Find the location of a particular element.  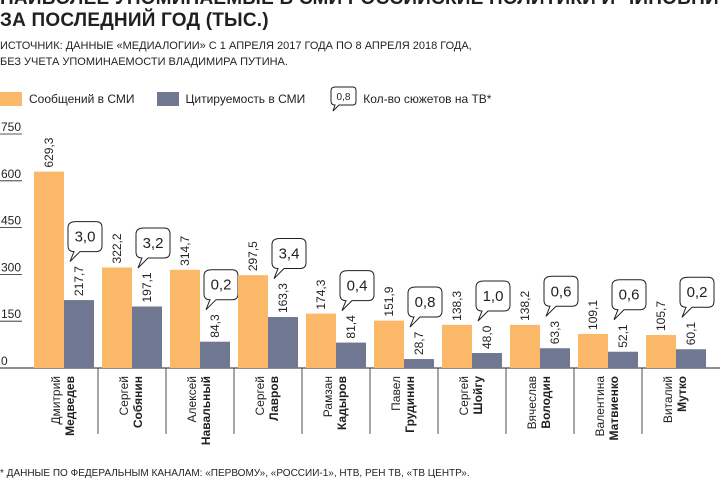

legend-bubble-sample: 0,8 is located at coordinates (344, 97).